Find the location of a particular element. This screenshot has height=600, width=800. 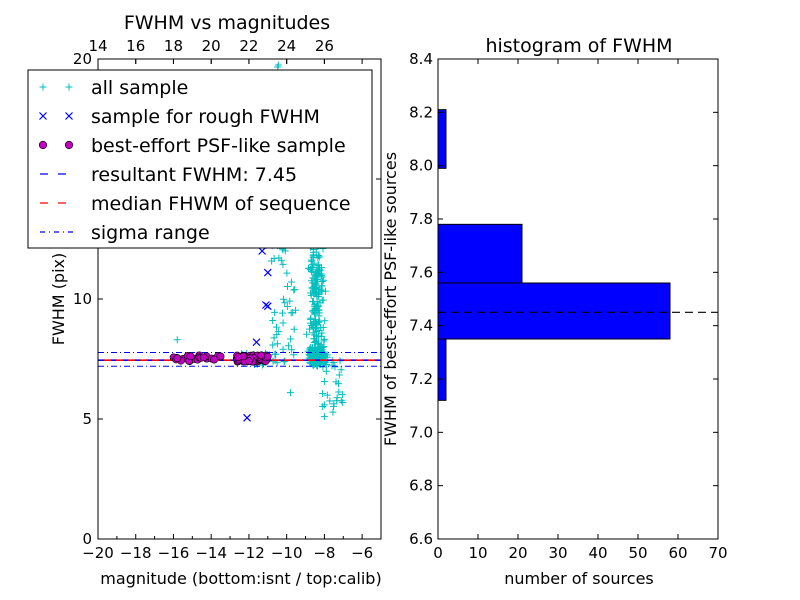

right-y-tick-label: 8.0 is located at coordinates (421, 166).